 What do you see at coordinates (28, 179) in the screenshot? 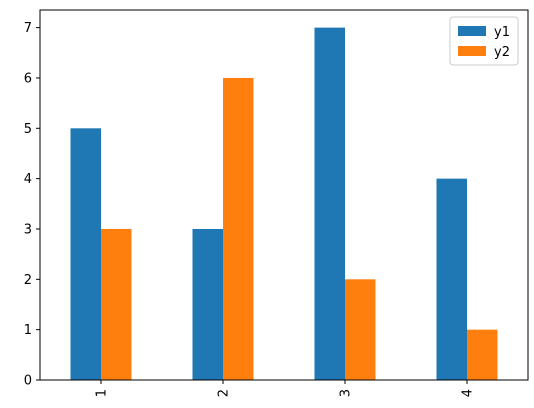
I see `y-tick-label: 4` at bounding box center [28, 179].